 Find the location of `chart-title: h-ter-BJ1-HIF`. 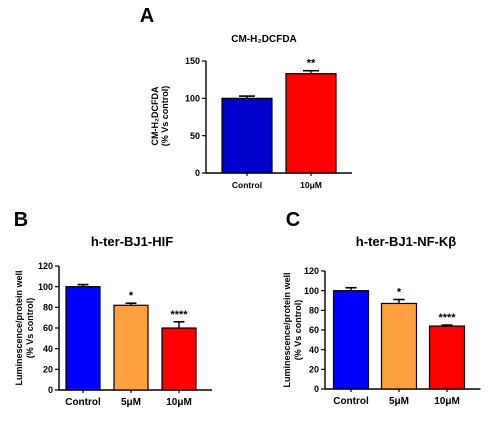

chart-title: h-ter-BJ1-HIF is located at coordinates (132, 241).